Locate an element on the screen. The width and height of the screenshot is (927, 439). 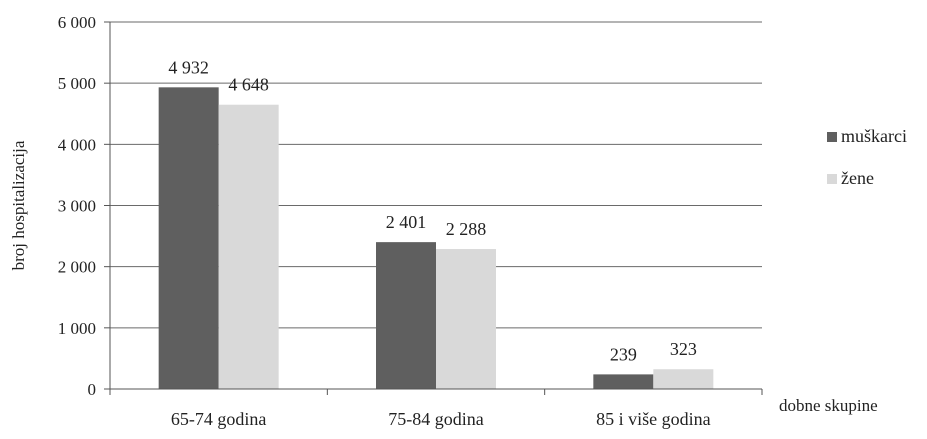
legend: muškarci žene is located at coordinates (867, 157).